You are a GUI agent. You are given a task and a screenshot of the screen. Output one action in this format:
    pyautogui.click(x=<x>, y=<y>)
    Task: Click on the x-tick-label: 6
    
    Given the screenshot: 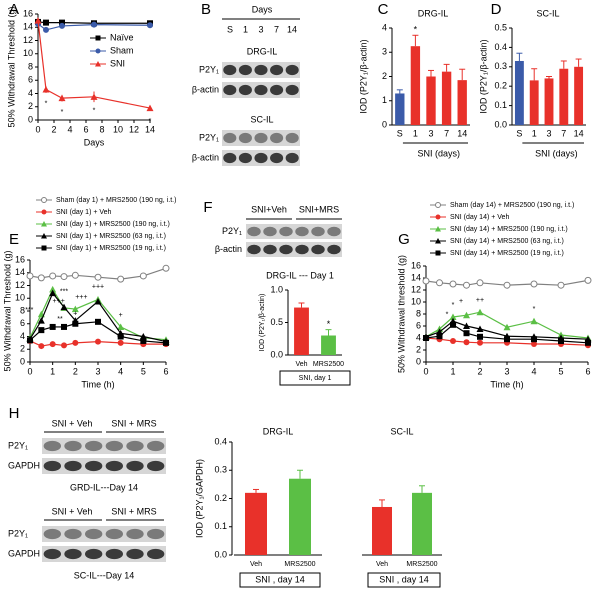 What is the action you would take?
    pyautogui.click(x=587, y=371)
    